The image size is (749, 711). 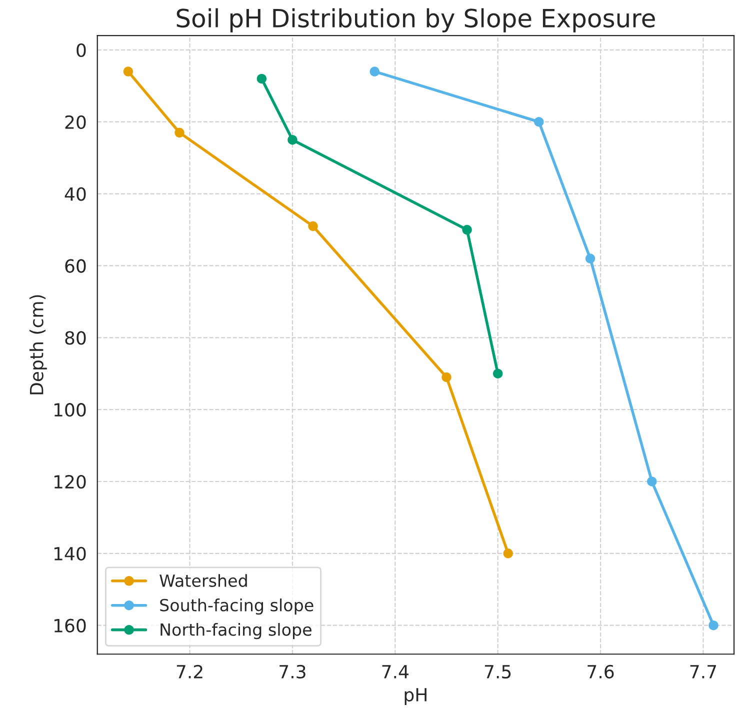 What do you see at coordinates (75, 338) in the screenshot?
I see `y-tick-label: 80` at bounding box center [75, 338].